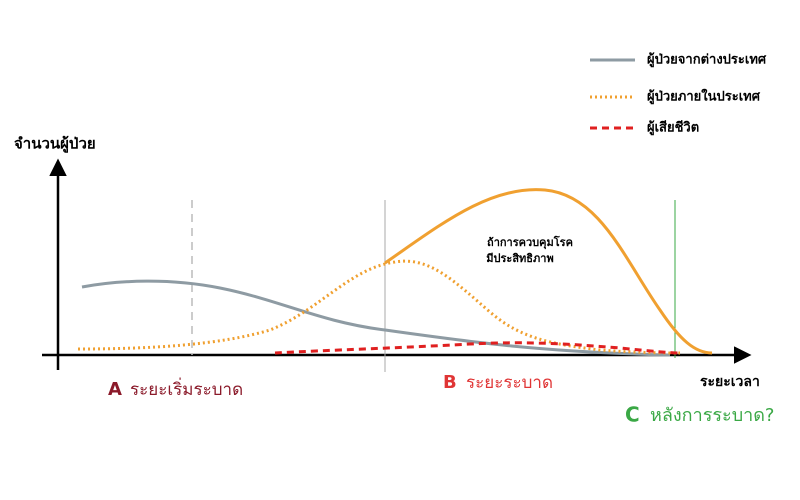 The height and width of the screenshot is (500, 800). I want to click on legend-label: ผู้เสียชีวิต, so click(673, 128).